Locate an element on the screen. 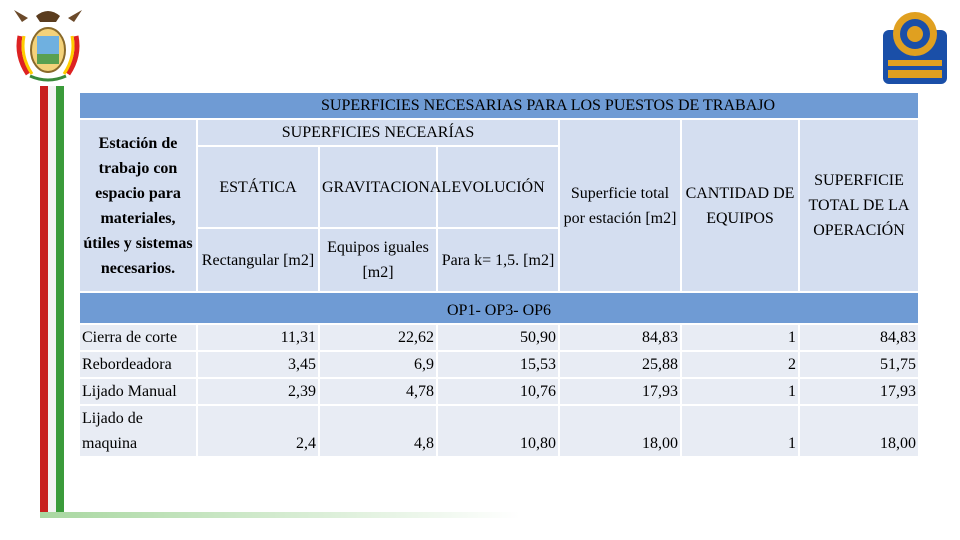 The width and height of the screenshot is (960, 540). row-op-total: 18,00 is located at coordinates (859, 431).